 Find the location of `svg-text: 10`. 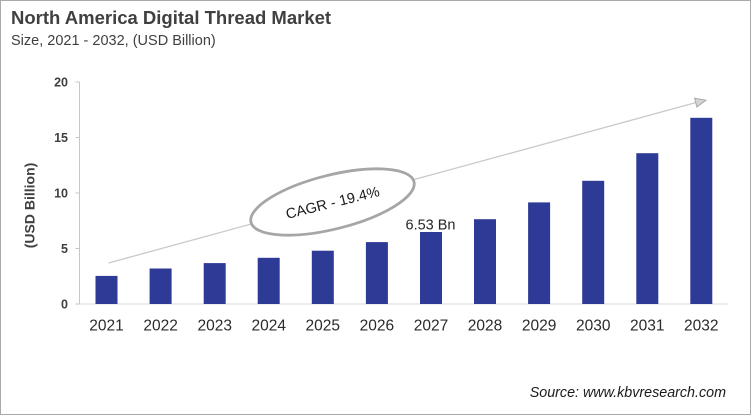

svg-text: 10 is located at coordinates (61, 194).